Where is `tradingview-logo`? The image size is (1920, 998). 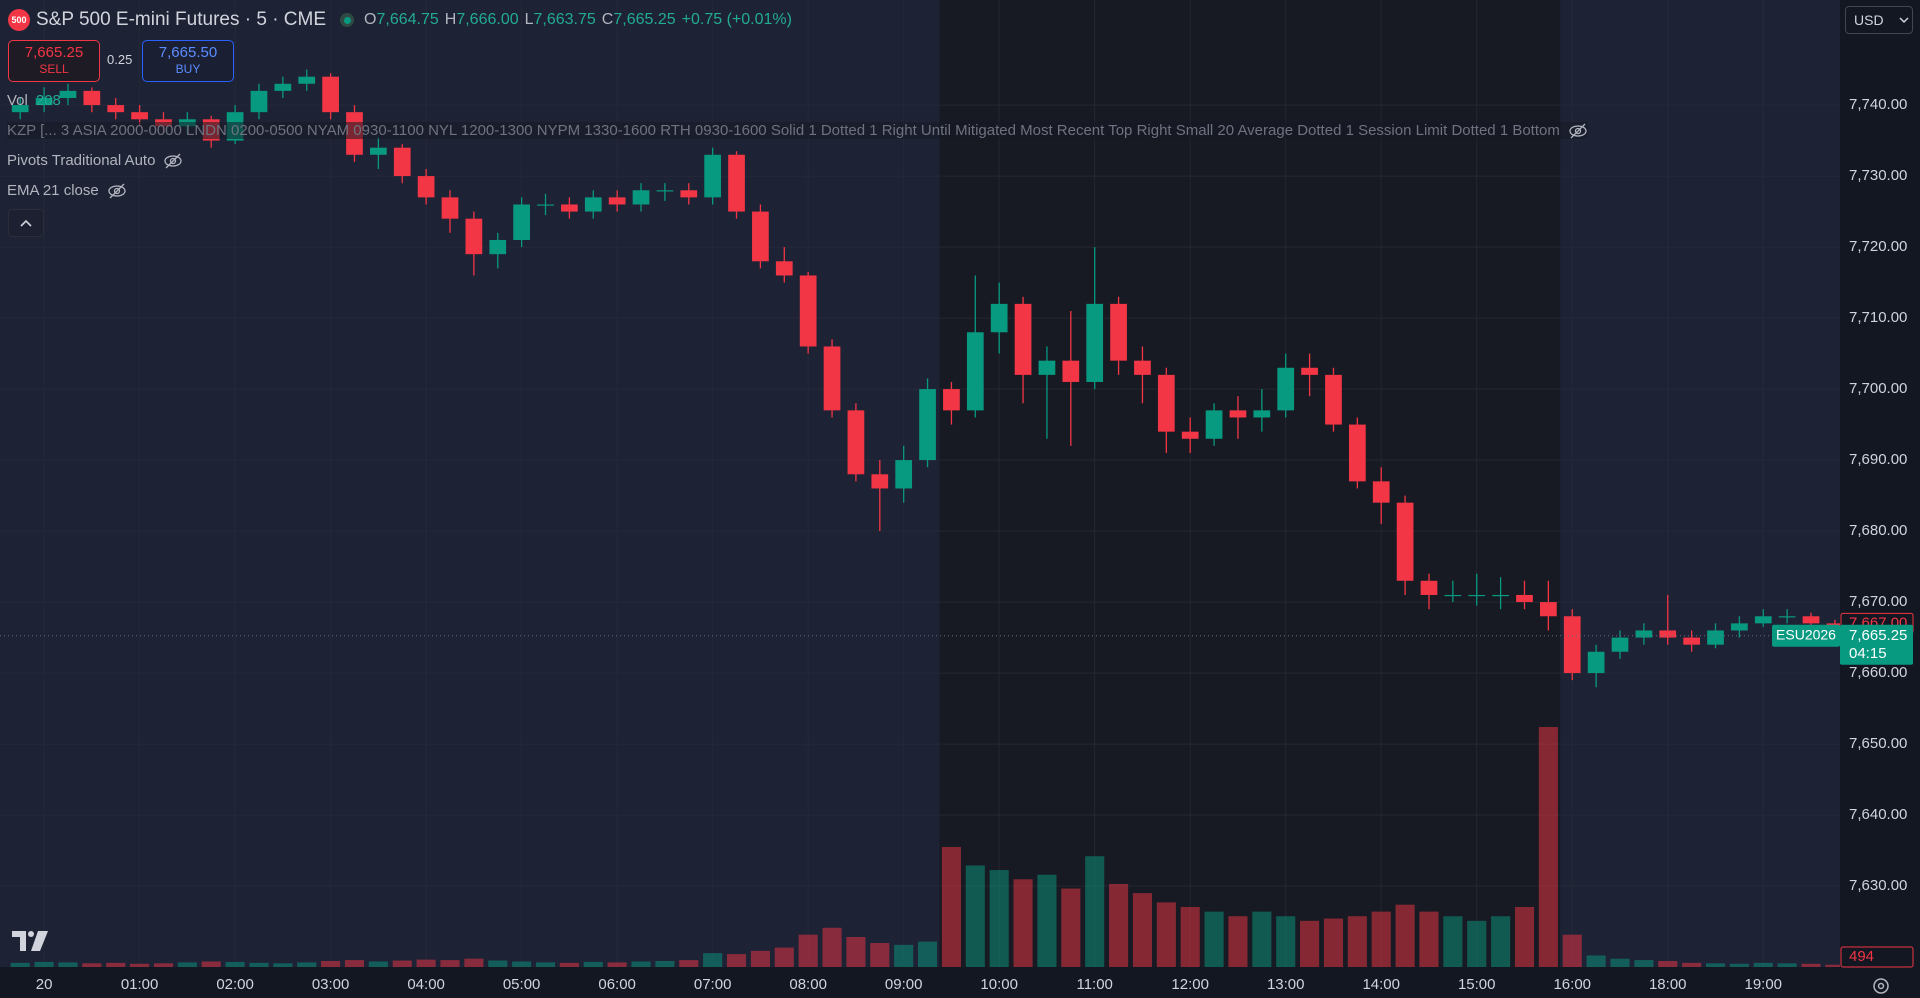 tradingview-logo is located at coordinates (30, 941).